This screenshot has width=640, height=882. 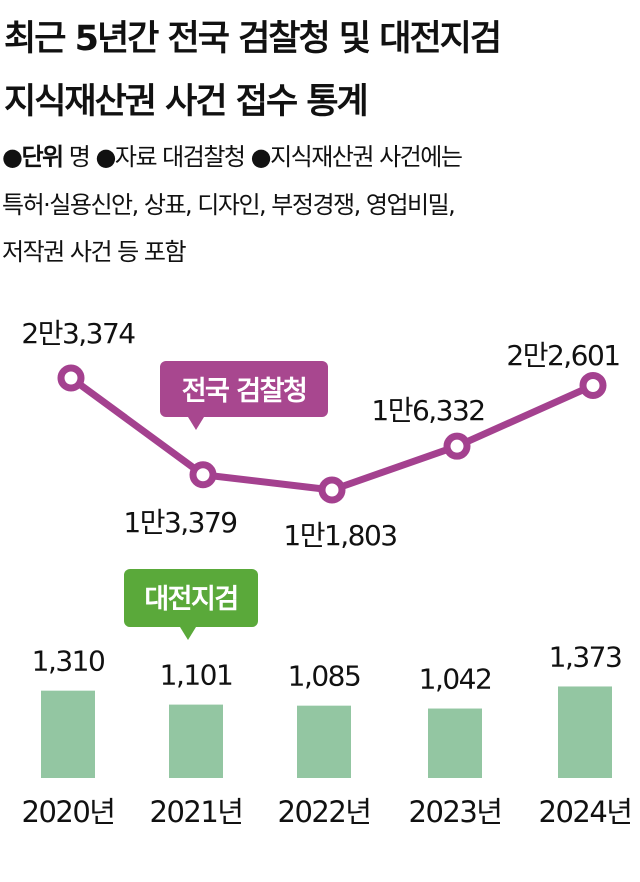 I want to click on line-series-label-box, so click(x=244, y=389).